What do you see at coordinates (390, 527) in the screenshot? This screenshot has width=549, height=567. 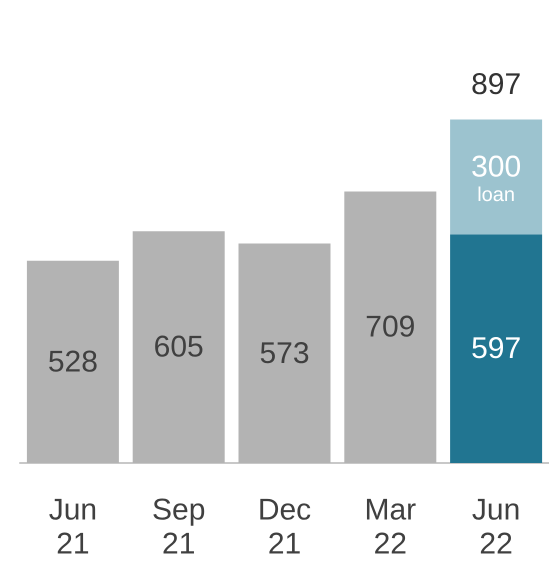 I see `x-tick-label: Mar 22` at bounding box center [390, 527].